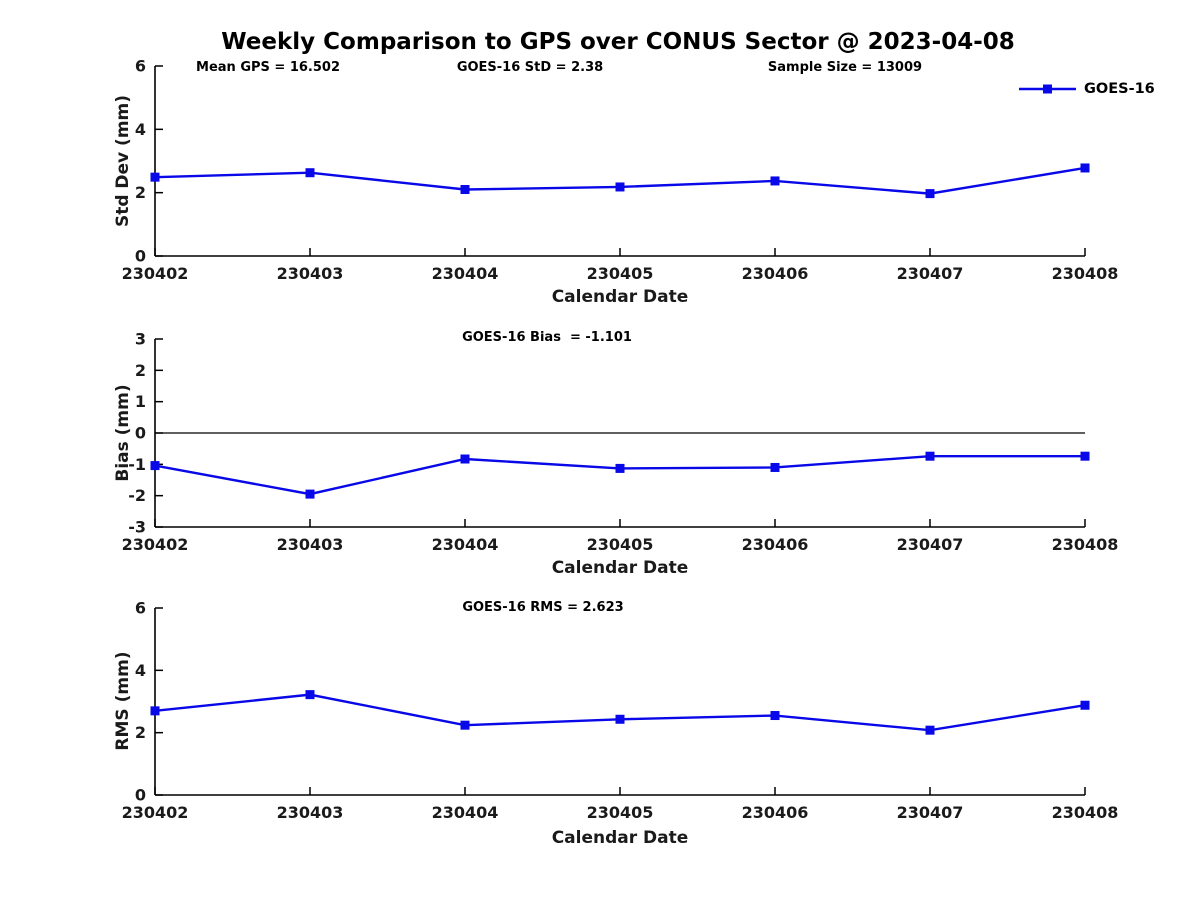 The height and width of the screenshot is (900, 1200). I want to click on y-axis-label-stddev: Std Dev (mm), so click(123, 161).